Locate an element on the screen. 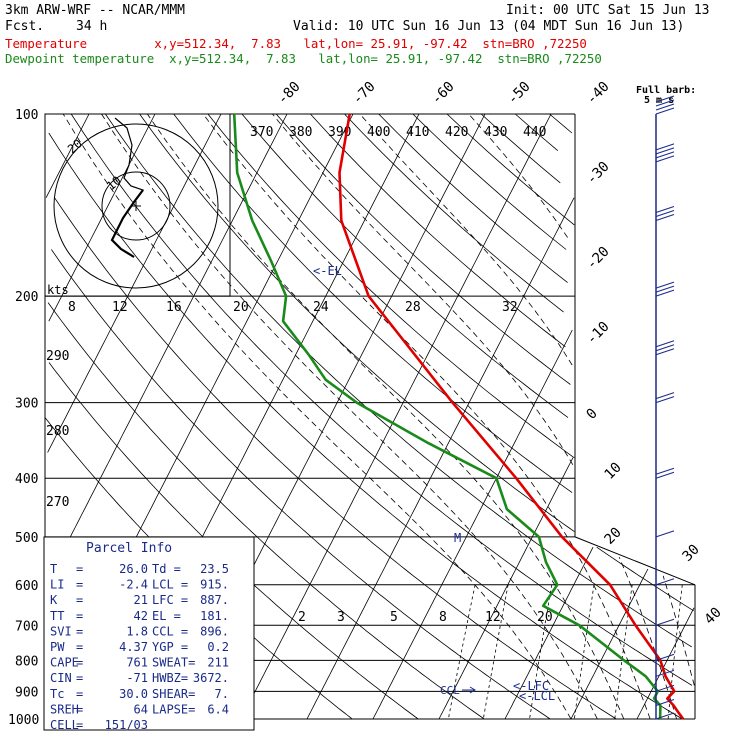  theta-e-label: 430 is located at coordinates (495, 132).